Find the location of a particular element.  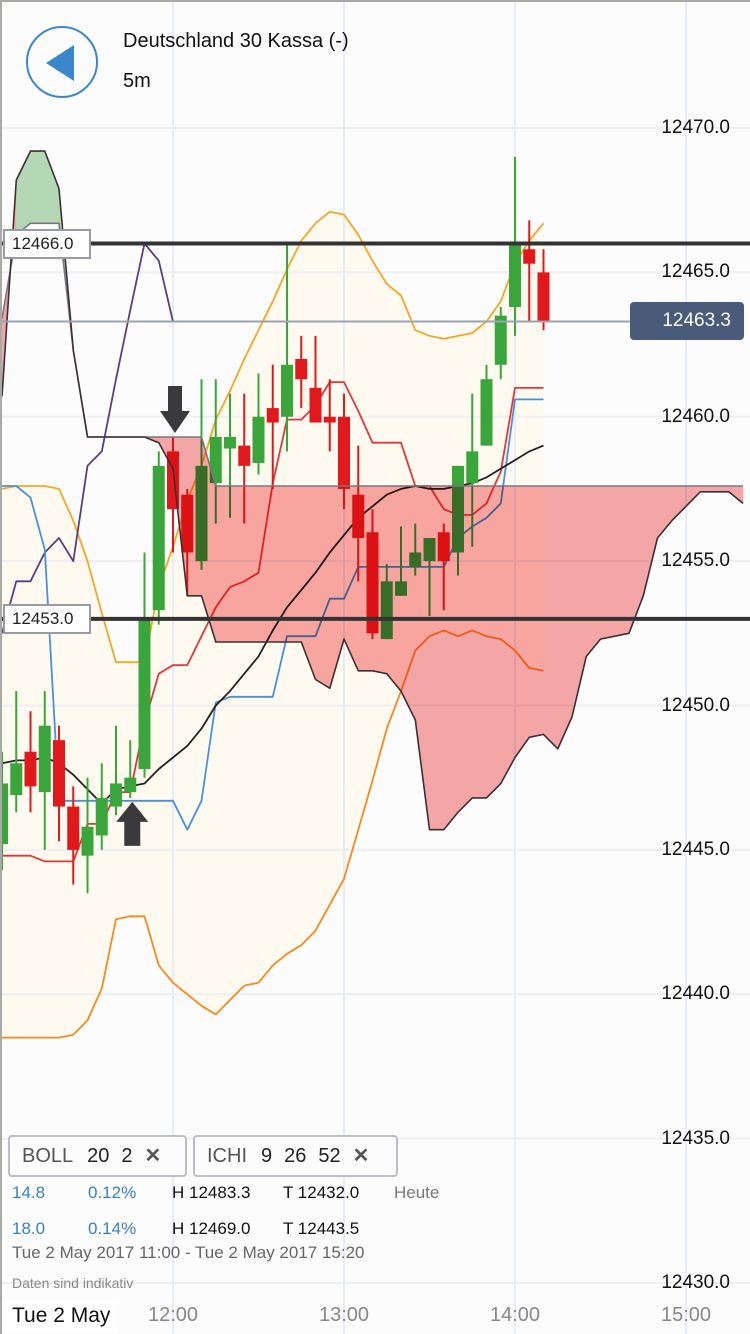

stat-low: T 12443.5 is located at coordinates (321, 1228).